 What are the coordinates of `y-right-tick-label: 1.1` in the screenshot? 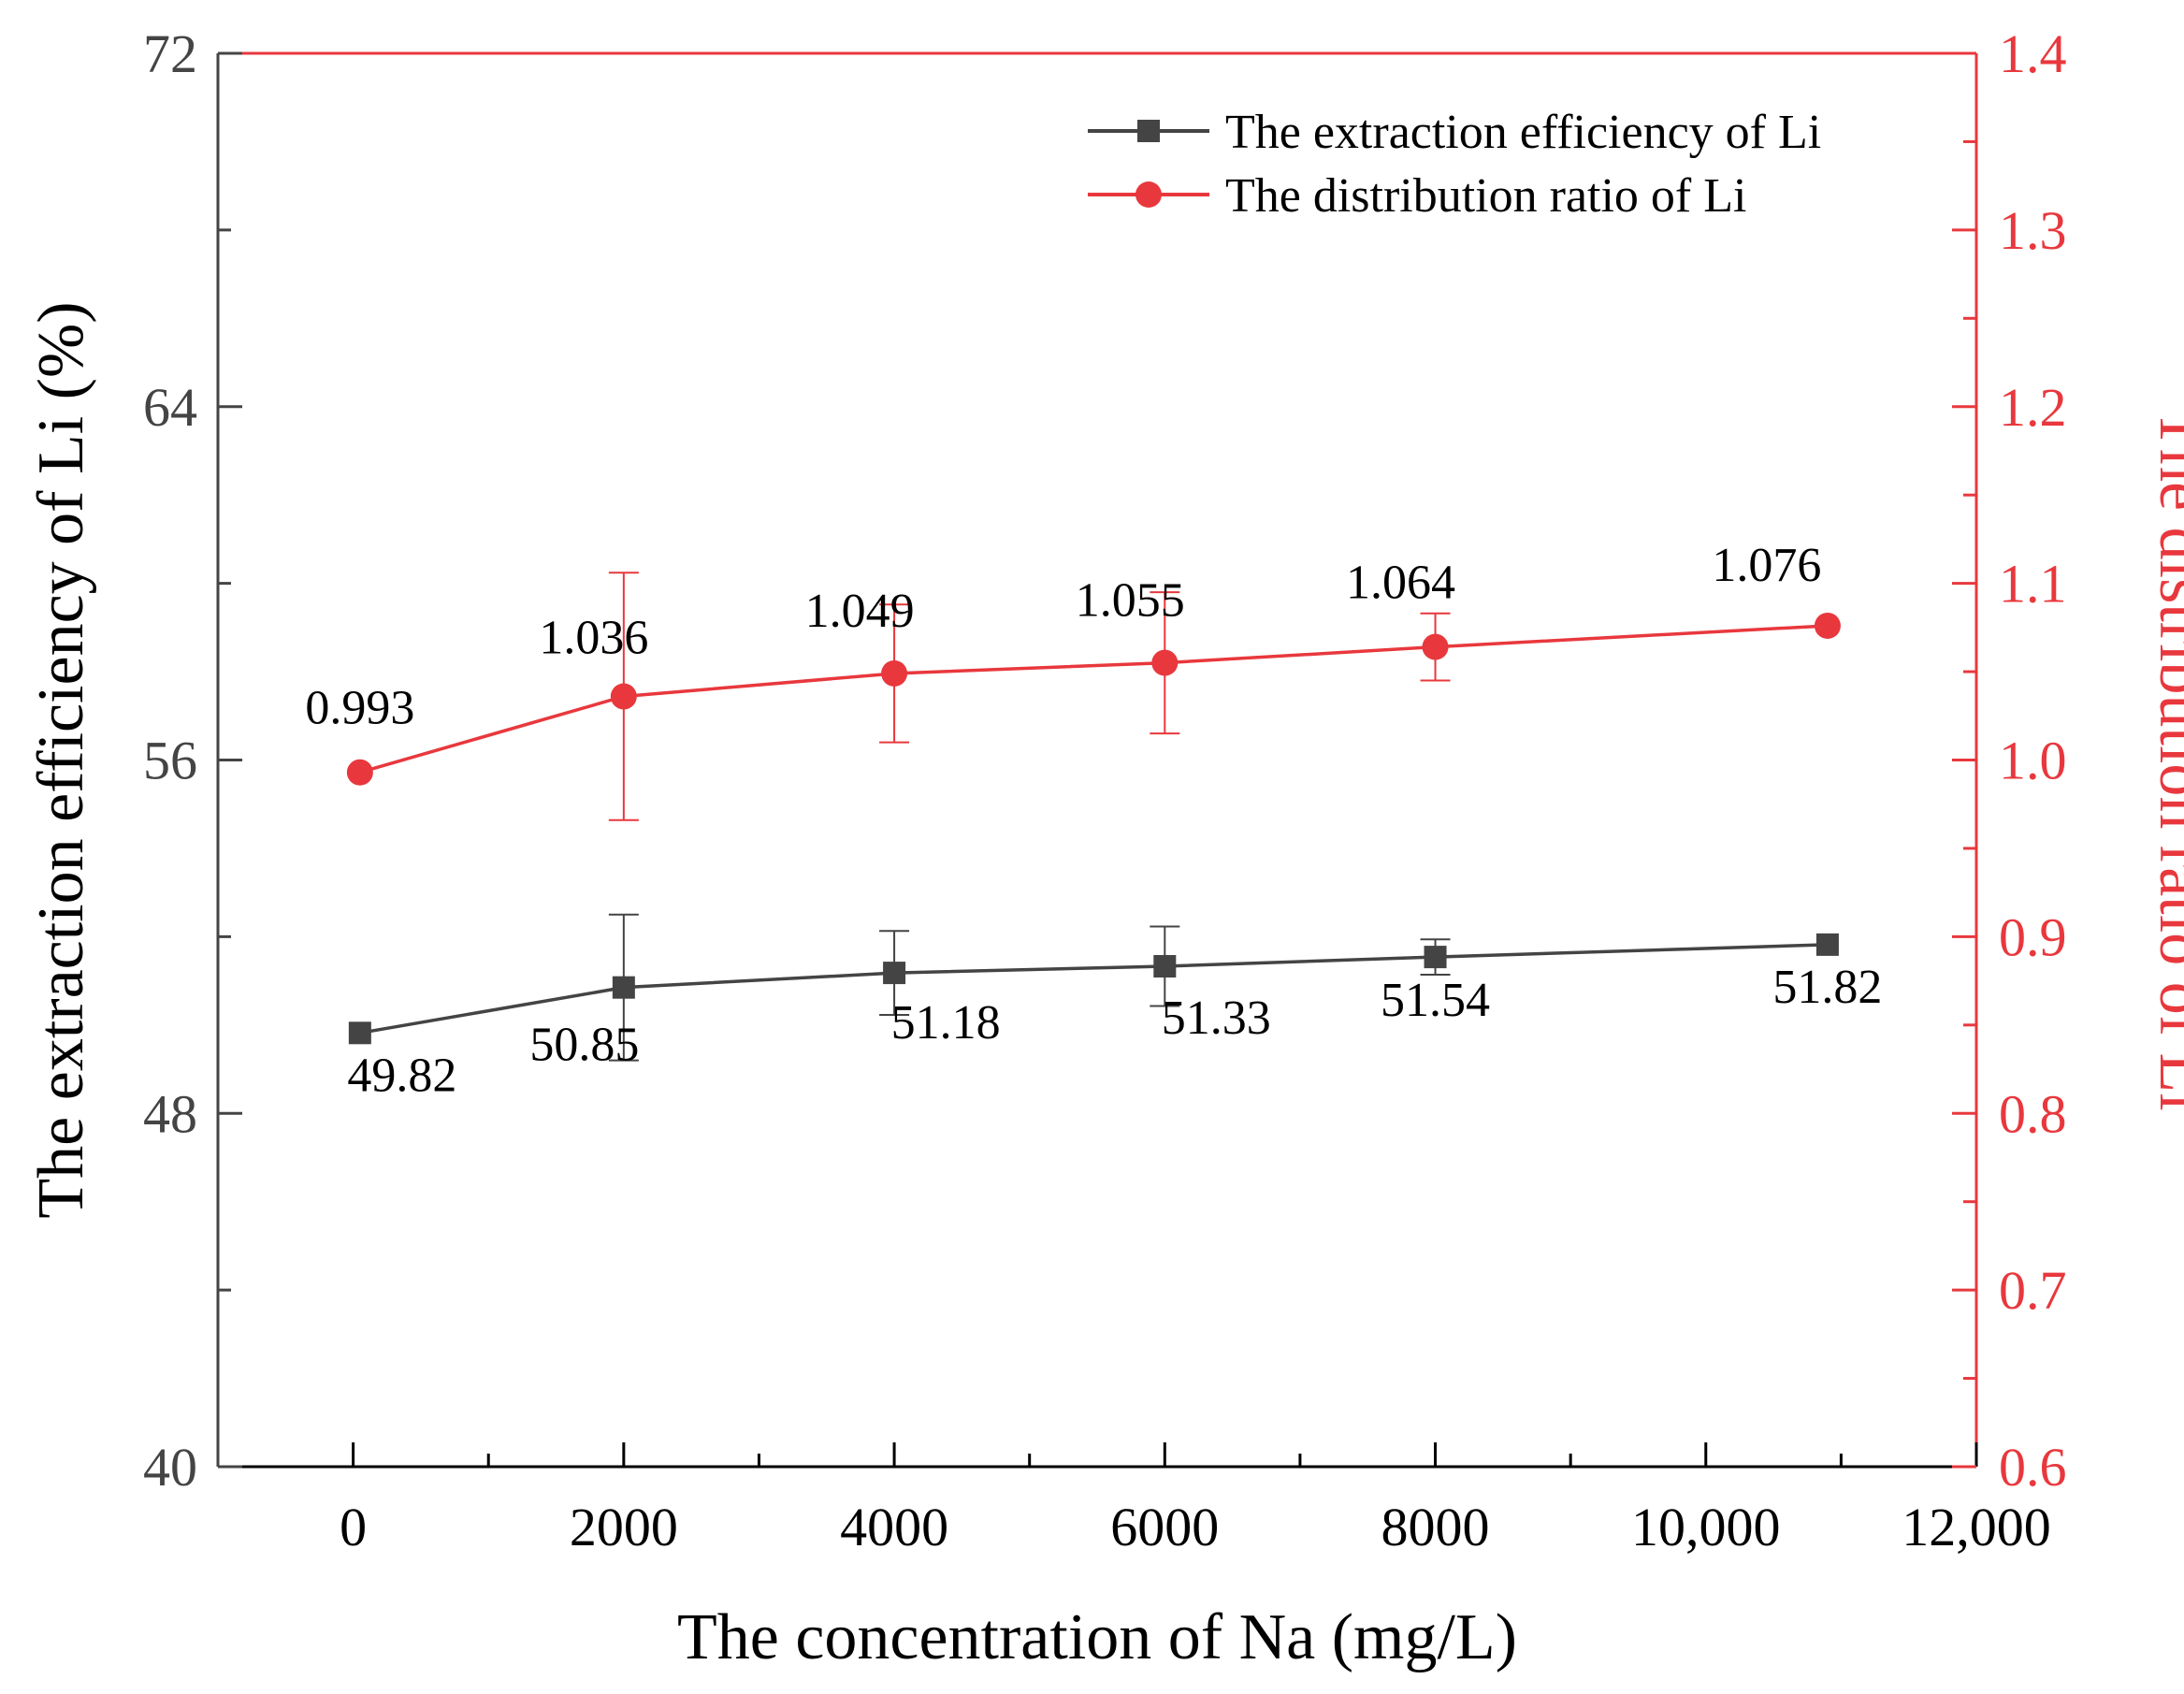 It's located at (2033, 584).